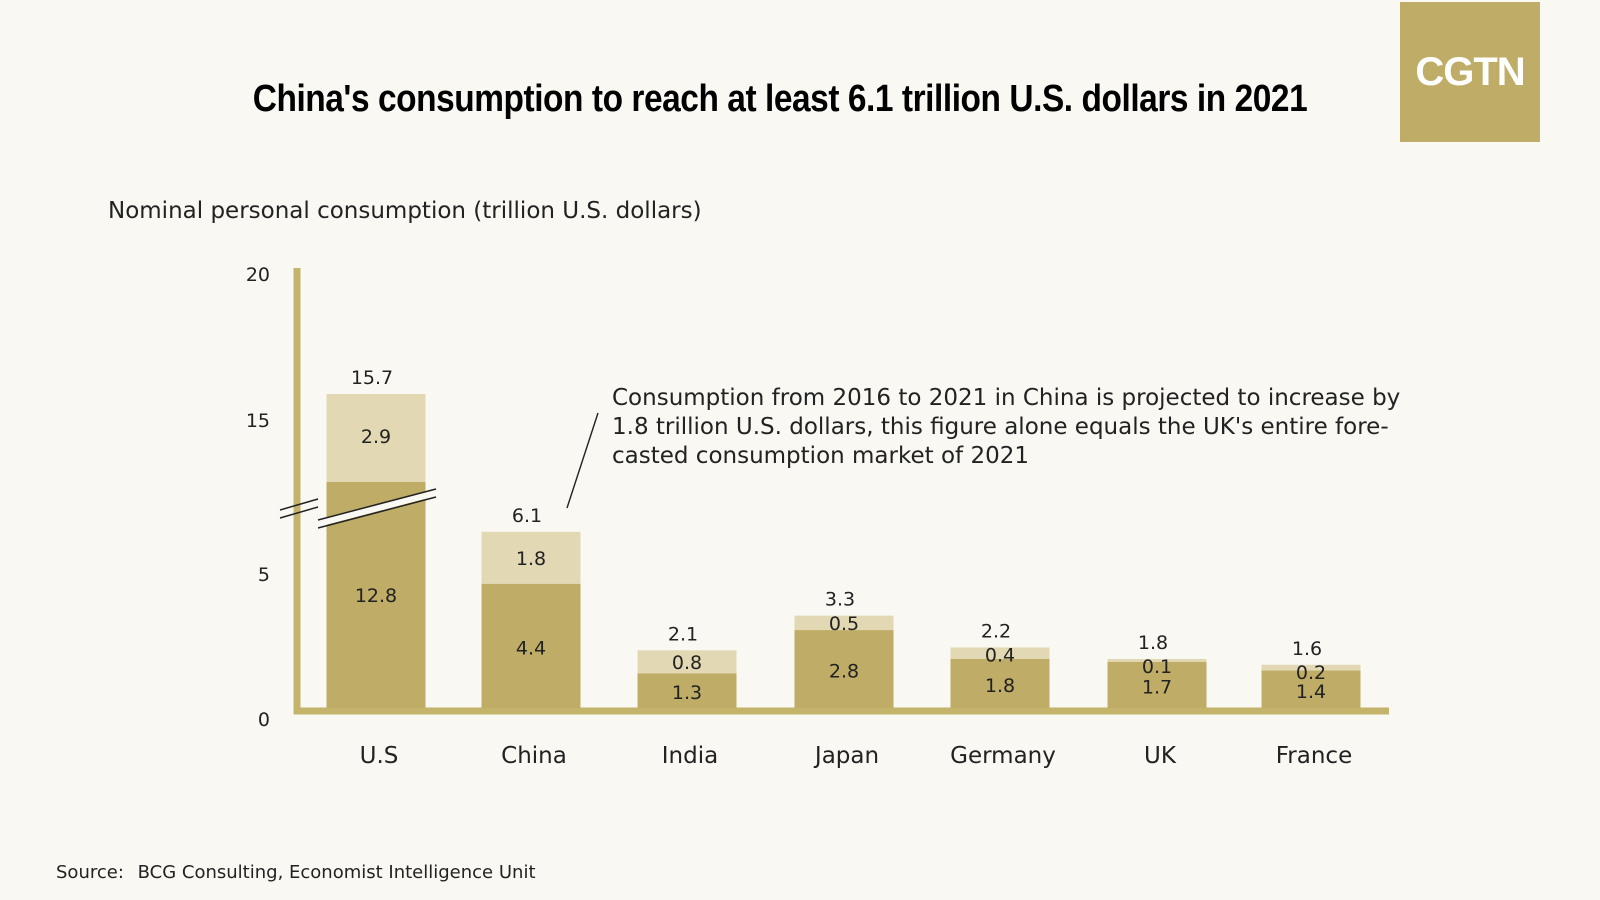 The width and height of the screenshot is (1600, 900). Describe the element at coordinates (840, 600) in the screenshot. I see `bar-total-label: 3.3` at that location.